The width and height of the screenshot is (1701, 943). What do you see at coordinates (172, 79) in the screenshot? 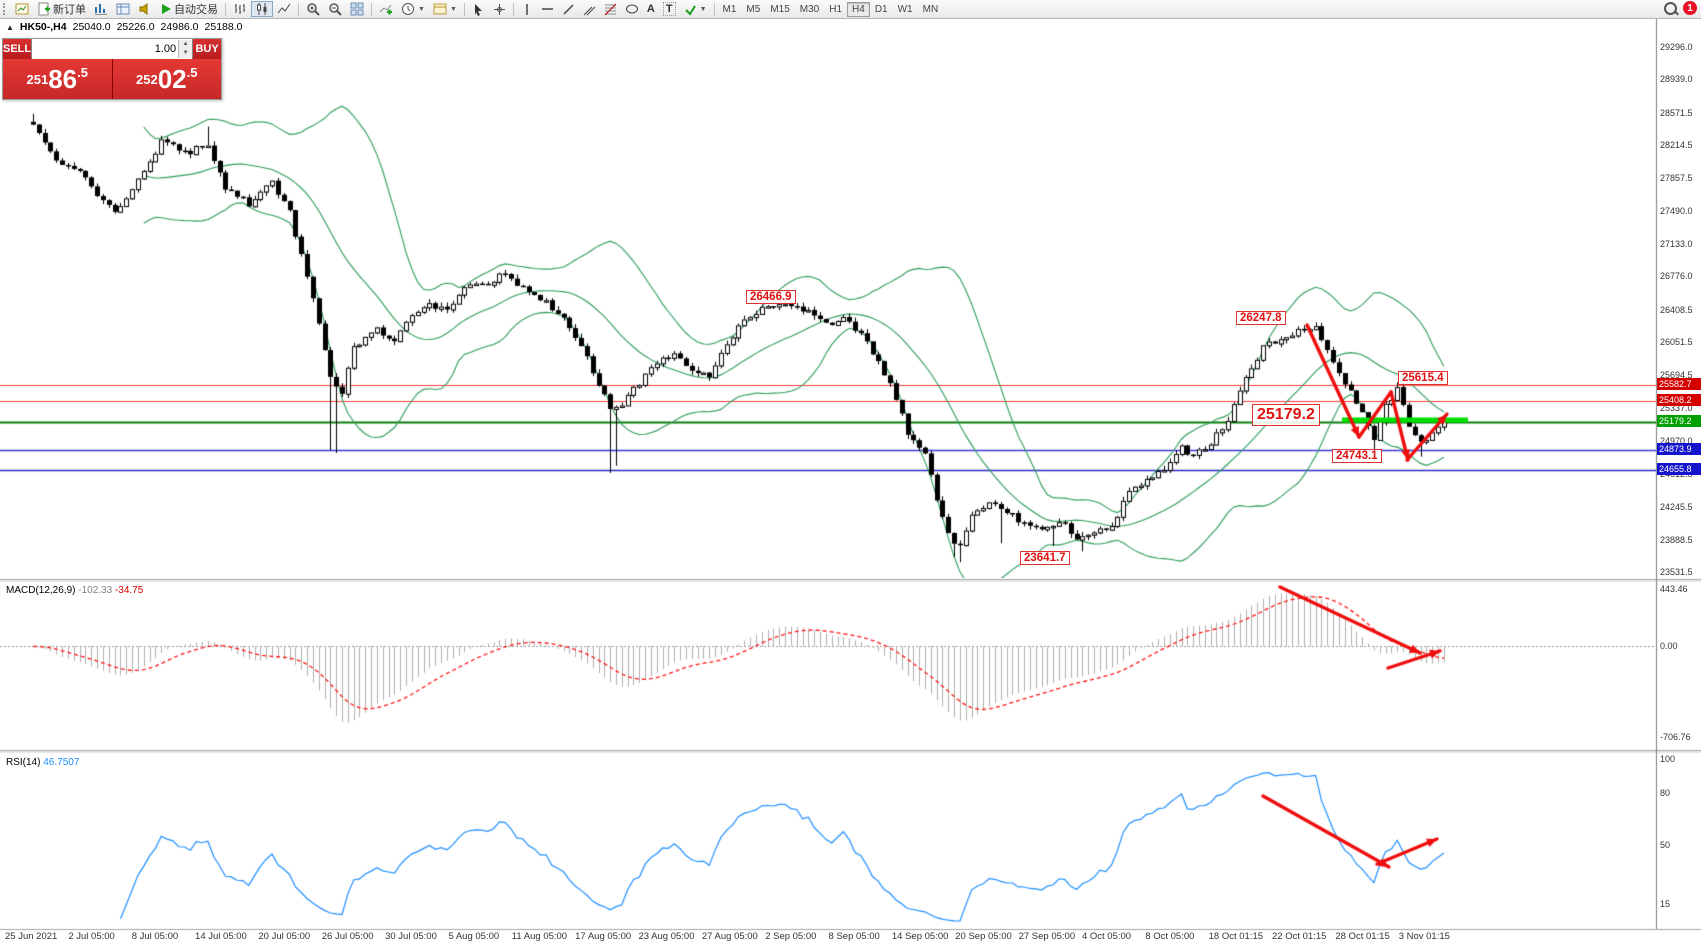
I see `buy-price-big: 02` at bounding box center [172, 79].